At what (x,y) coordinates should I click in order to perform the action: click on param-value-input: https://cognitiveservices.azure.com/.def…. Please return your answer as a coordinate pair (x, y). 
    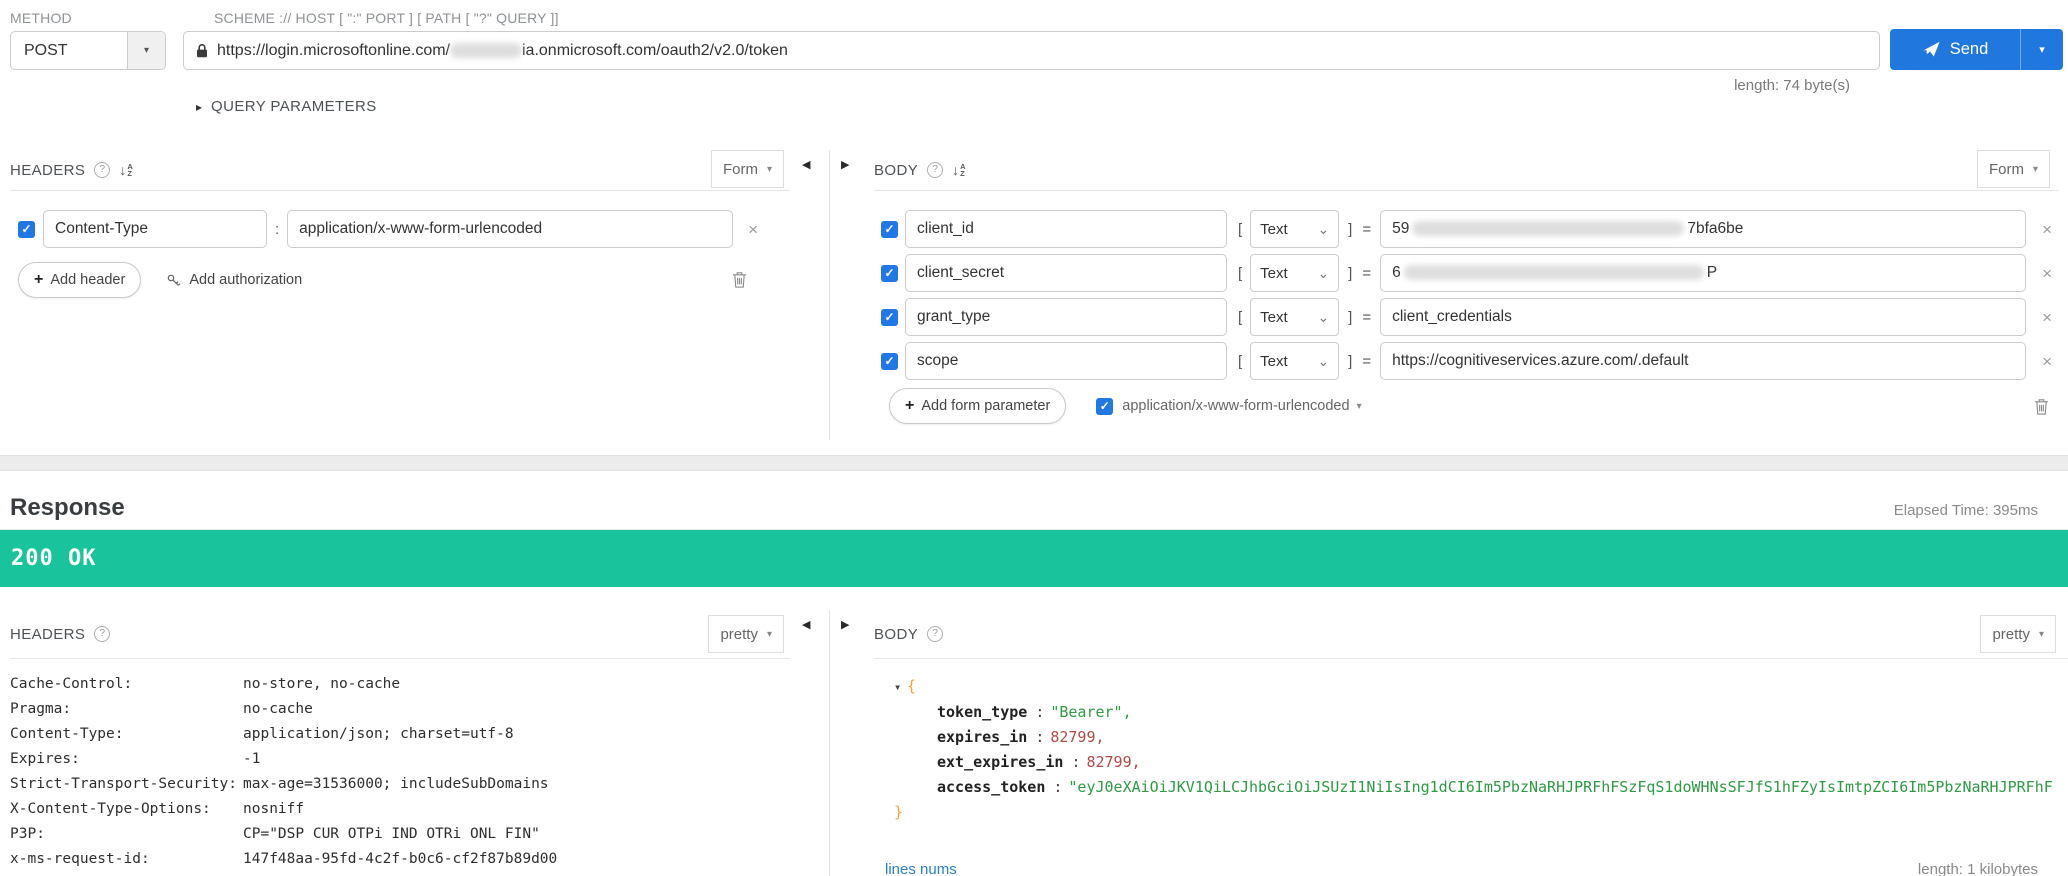
    Looking at the image, I should click on (1703, 361).